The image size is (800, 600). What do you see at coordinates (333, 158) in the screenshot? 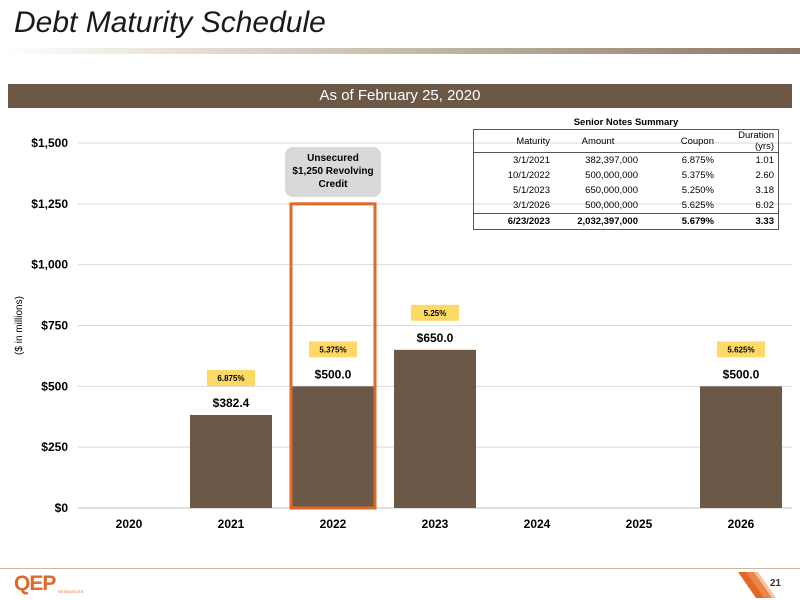
I see `revolving-credit-label: Unsecured` at bounding box center [333, 158].